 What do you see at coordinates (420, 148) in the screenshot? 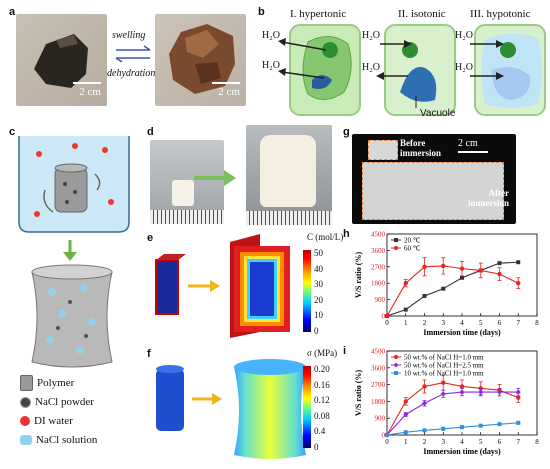
I see `before-label: Before immersion` at bounding box center [420, 148].